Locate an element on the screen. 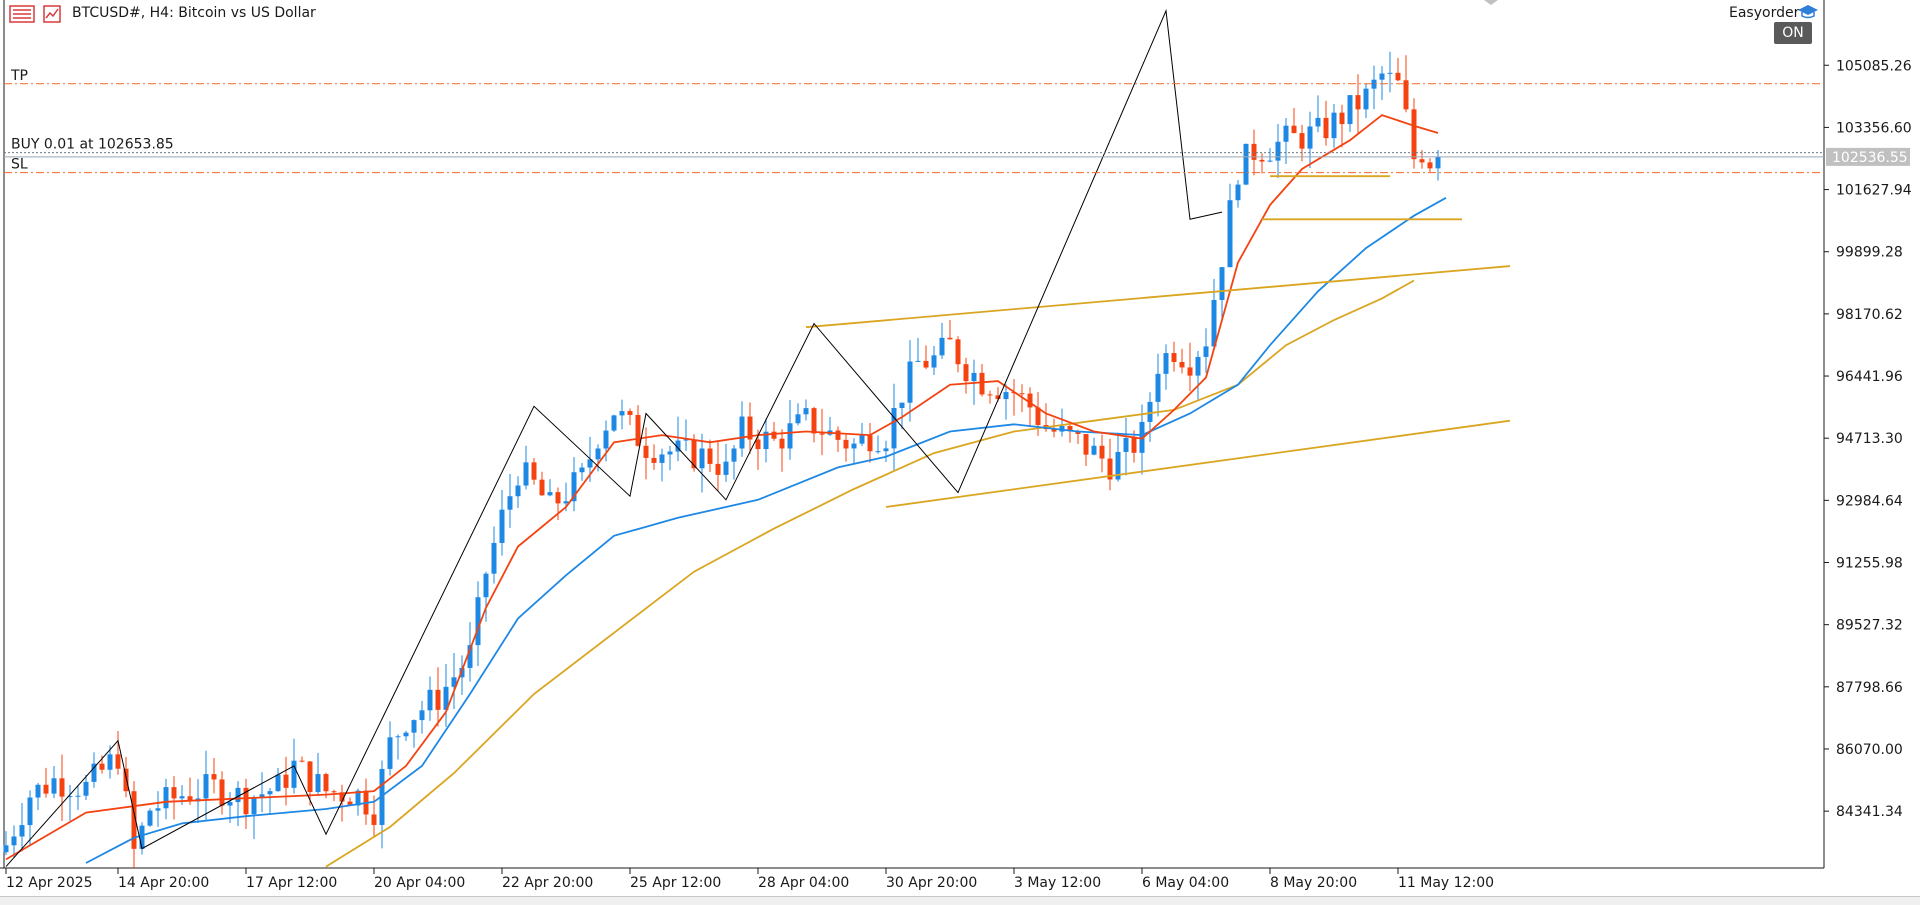 This screenshot has height=905, width=1920. shift-marker-icon is located at coordinates (1491, 2).